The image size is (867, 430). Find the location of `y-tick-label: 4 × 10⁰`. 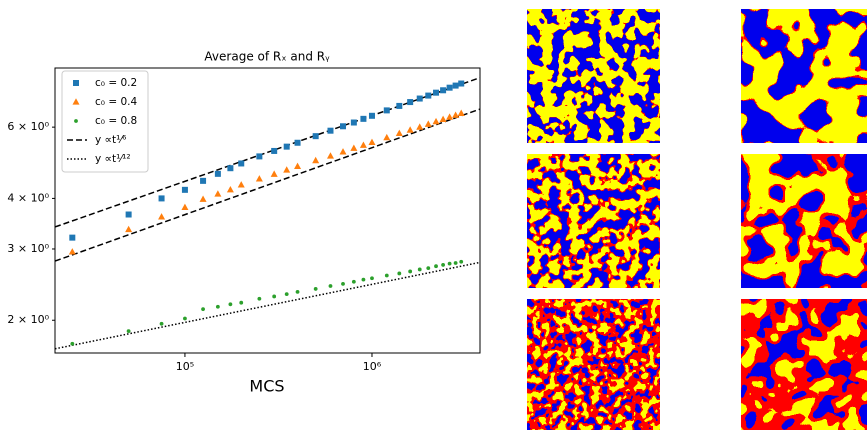

y-tick-label: 4 × 10⁰ is located at coordinates (28, 197).